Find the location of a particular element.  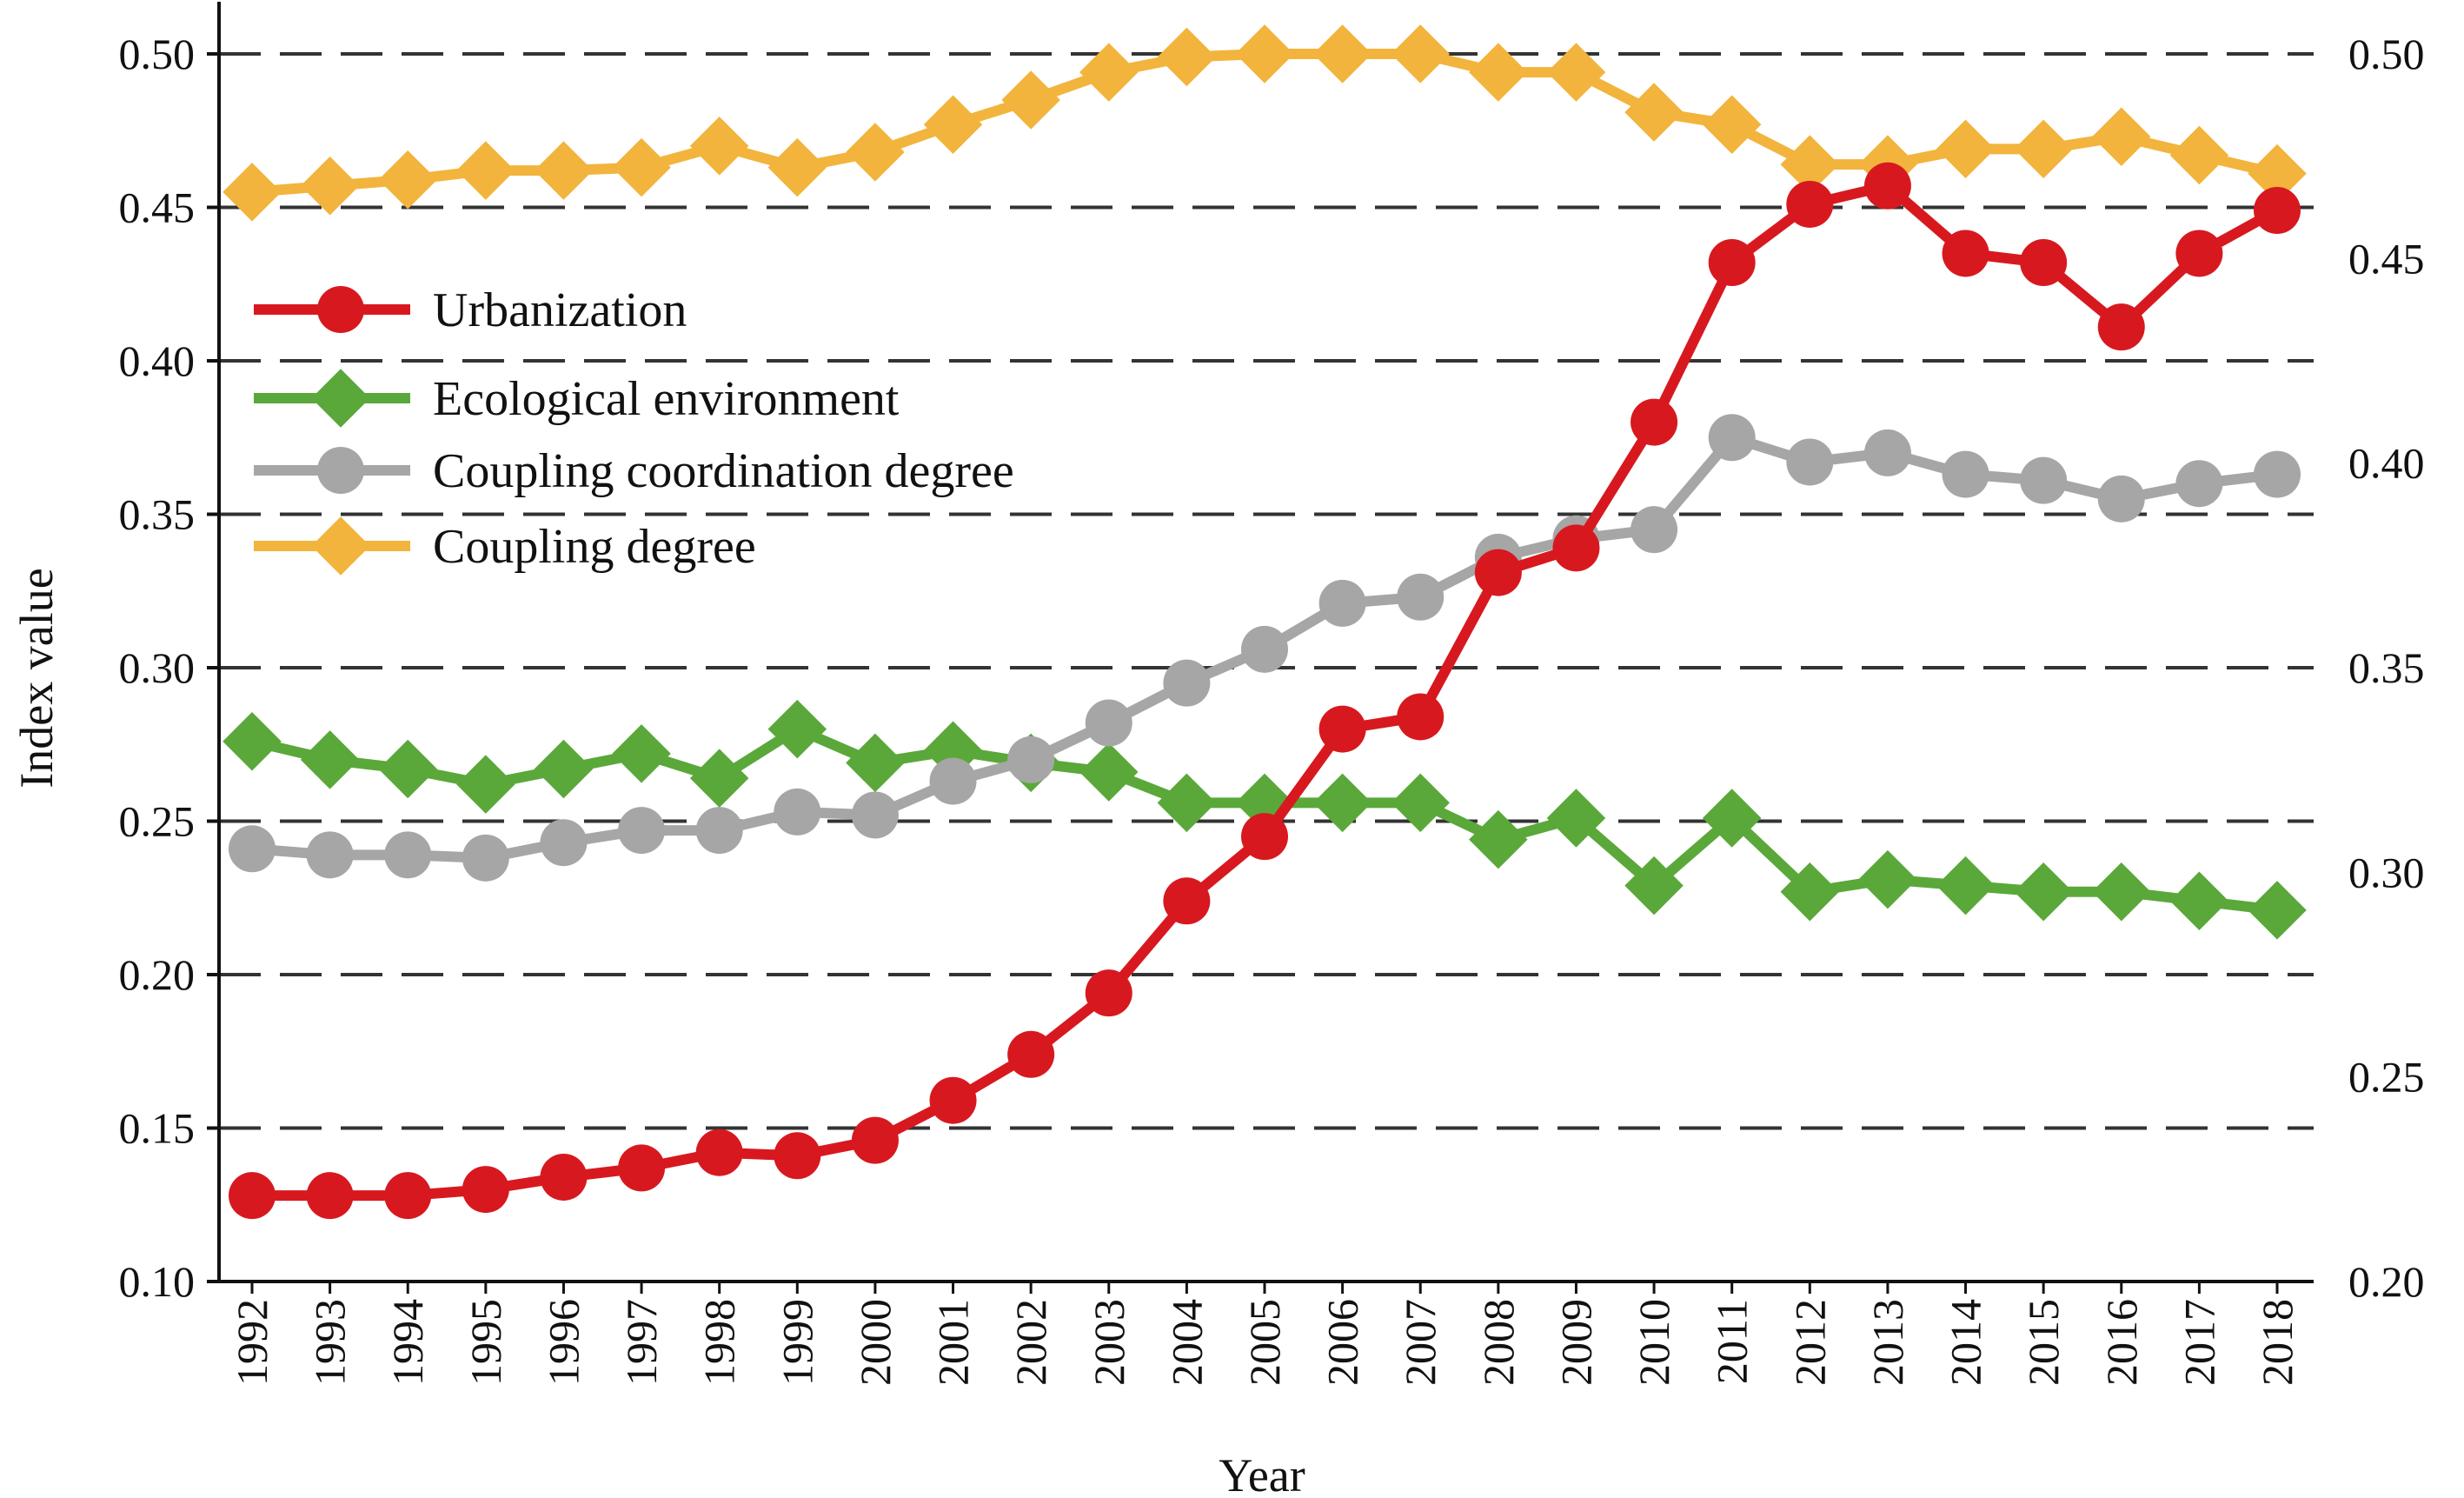

x-tick-label: 2016 is located at coordinates (2121, 1343).